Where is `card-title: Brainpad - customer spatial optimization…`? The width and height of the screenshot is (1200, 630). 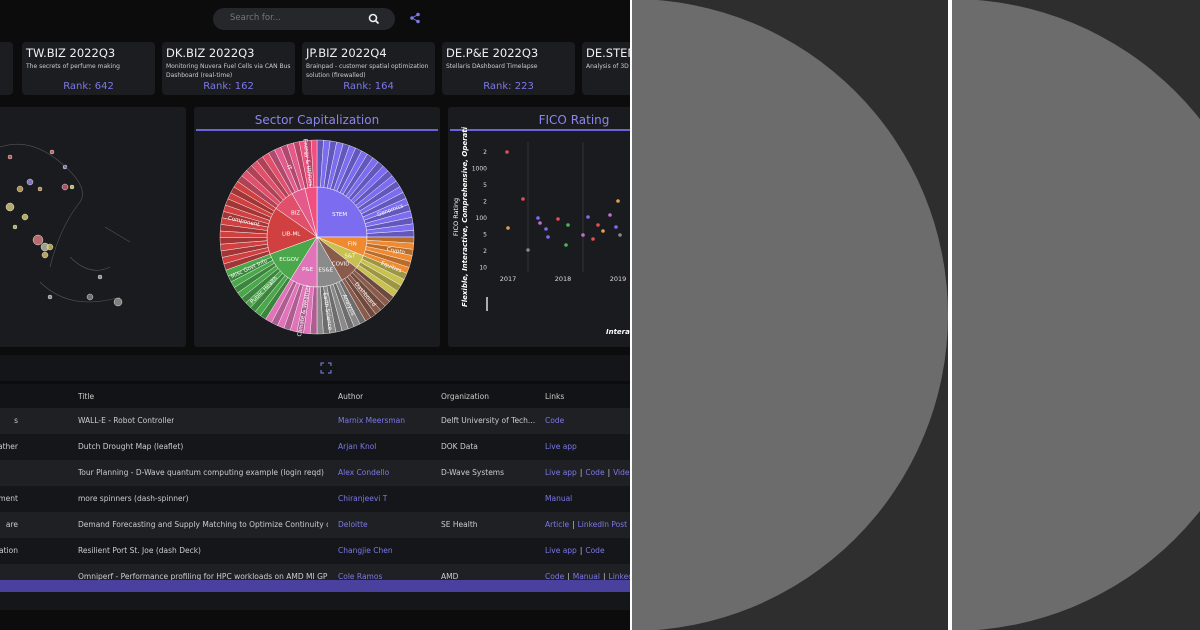 card-title: Brainpad - customer spatial optimization… is located at coordinates (367, 71).